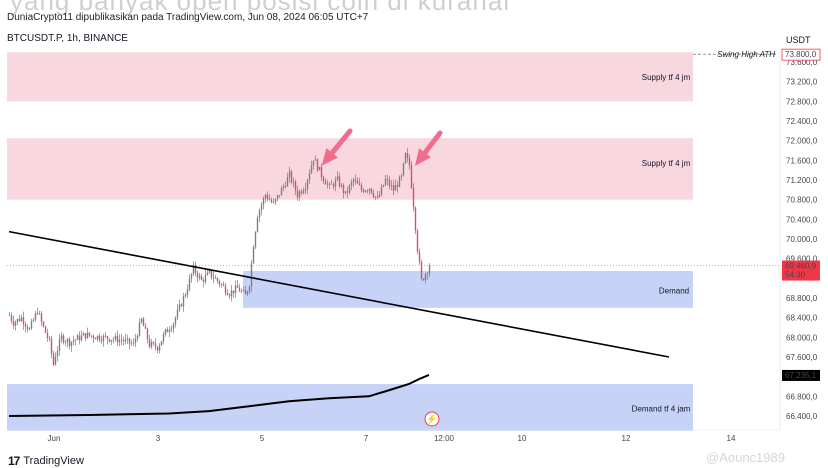  I want to click on supply-mid-label: Supply tf 4 jm, so click(666, 163).